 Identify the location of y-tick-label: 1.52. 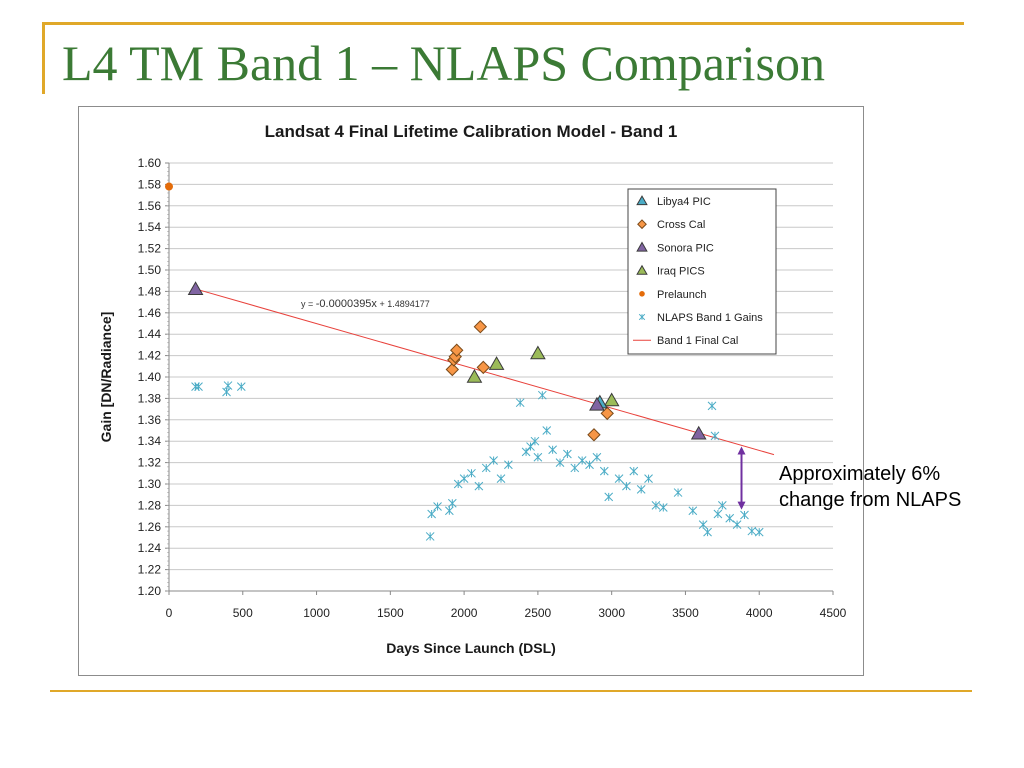
(150, 249).